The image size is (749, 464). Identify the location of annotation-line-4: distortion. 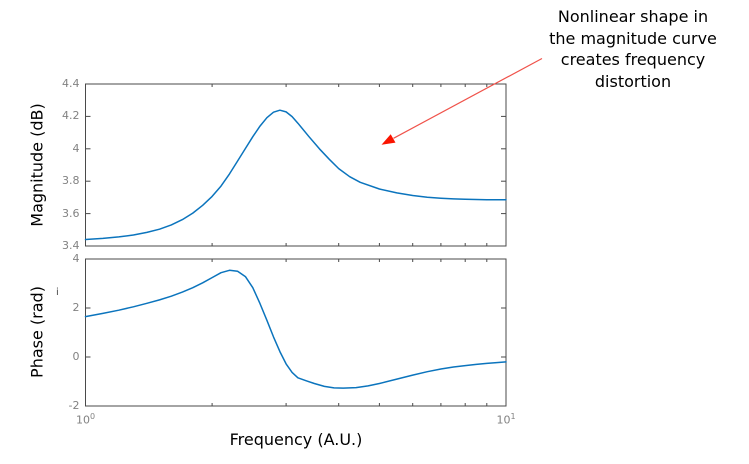
(633, 81).